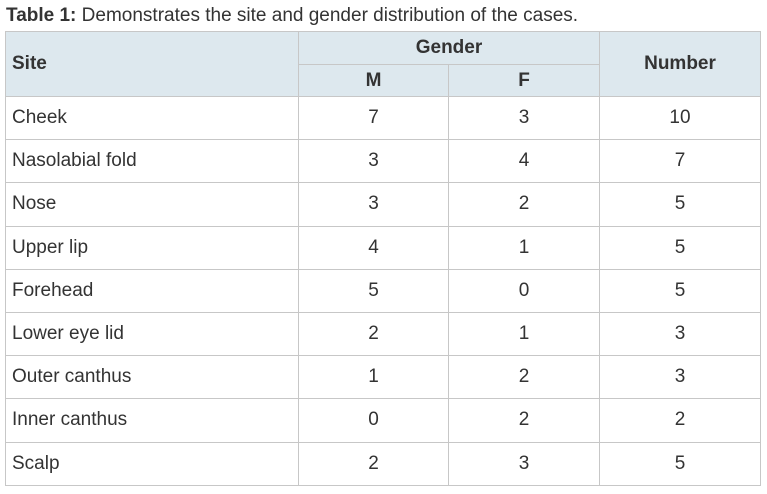 This screenshot has height=494, width=767. Describe the element at coordinates (680, 64) in the screenshot. I see `header-number: Number` at that location.